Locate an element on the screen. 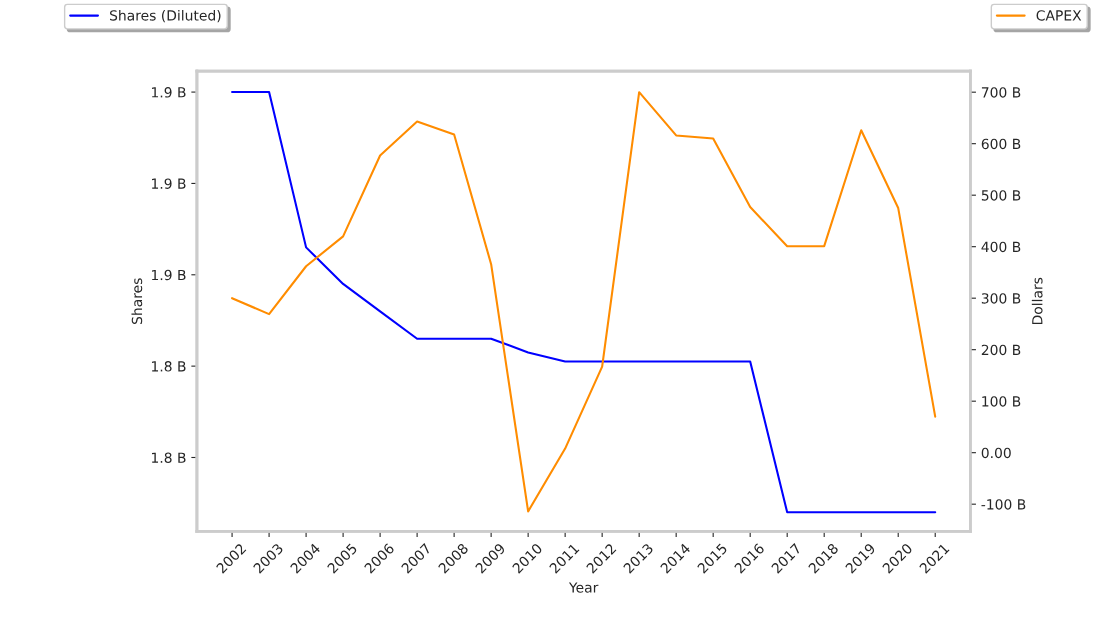 This screenshot has width=1094, height=618. y2-tick-label: 500 B is located at coordinates (1001, 195).